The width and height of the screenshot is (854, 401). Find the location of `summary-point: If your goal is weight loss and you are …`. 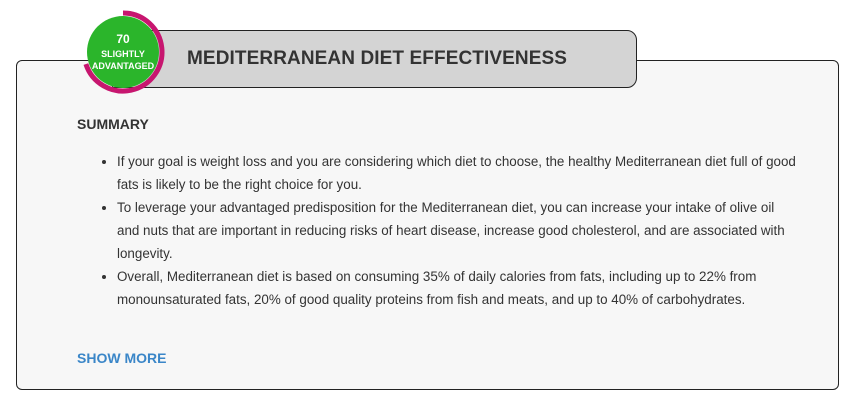

summary-point: If your goal is weight loss and you are … is located at coordinates (457, 173).